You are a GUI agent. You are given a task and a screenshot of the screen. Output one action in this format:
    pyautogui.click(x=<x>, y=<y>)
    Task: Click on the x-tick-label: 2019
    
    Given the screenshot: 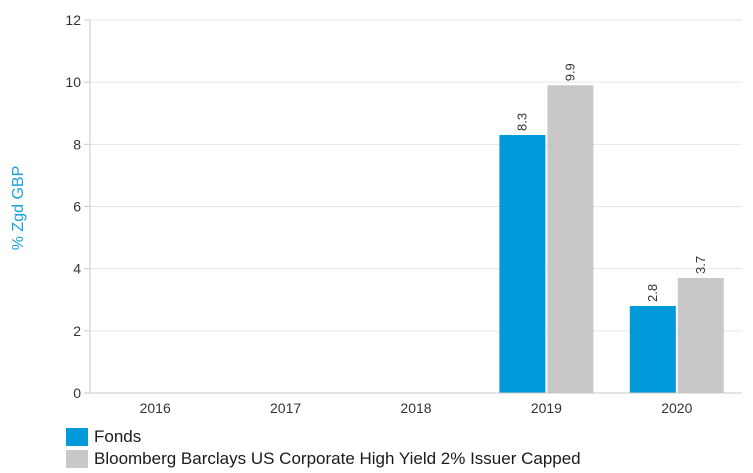 What is the action you would take?
    pyautogui.click(x=546, y=408)
    